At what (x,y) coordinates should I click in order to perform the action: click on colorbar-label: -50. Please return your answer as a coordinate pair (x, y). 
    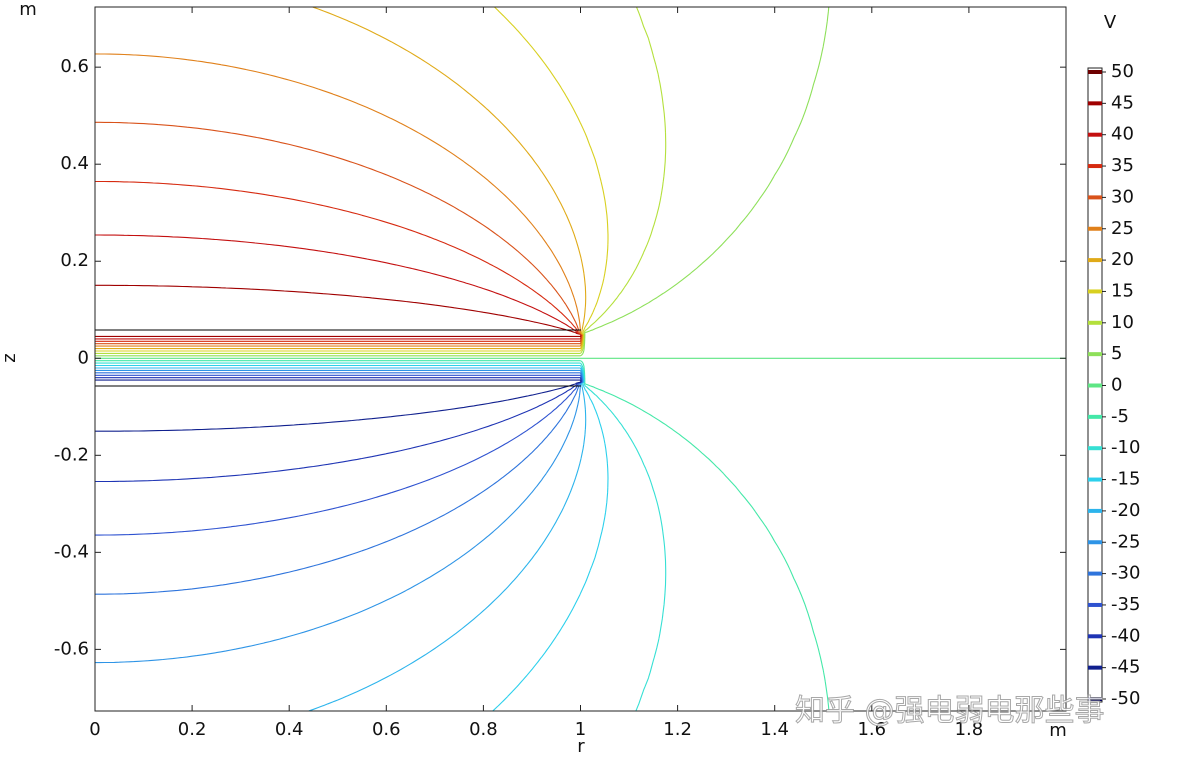
    Looking at the image, I should click on (1125, 698).